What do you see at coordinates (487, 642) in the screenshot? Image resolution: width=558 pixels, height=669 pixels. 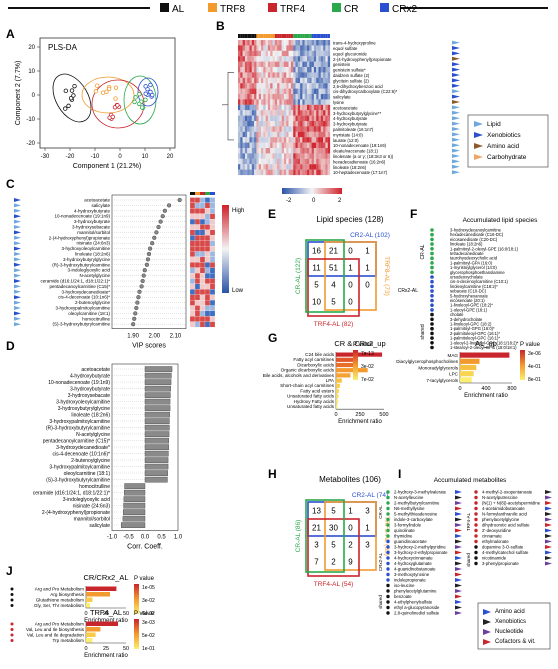 I see `legend-marker-cofactors-vit-` at bounding box center [487, 642].